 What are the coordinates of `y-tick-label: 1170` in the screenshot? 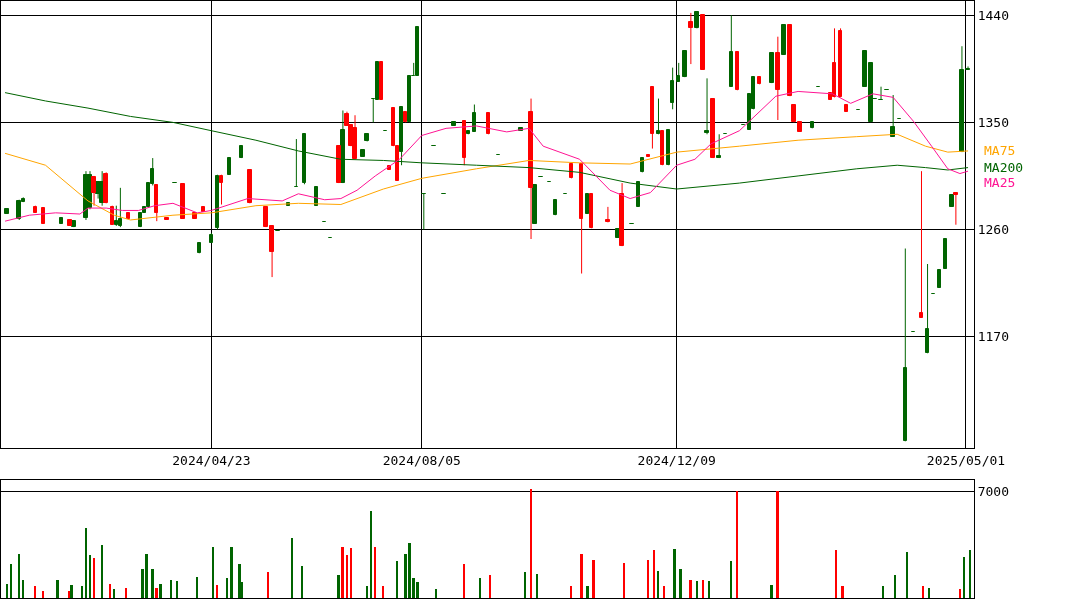 It's located at (993, 337).